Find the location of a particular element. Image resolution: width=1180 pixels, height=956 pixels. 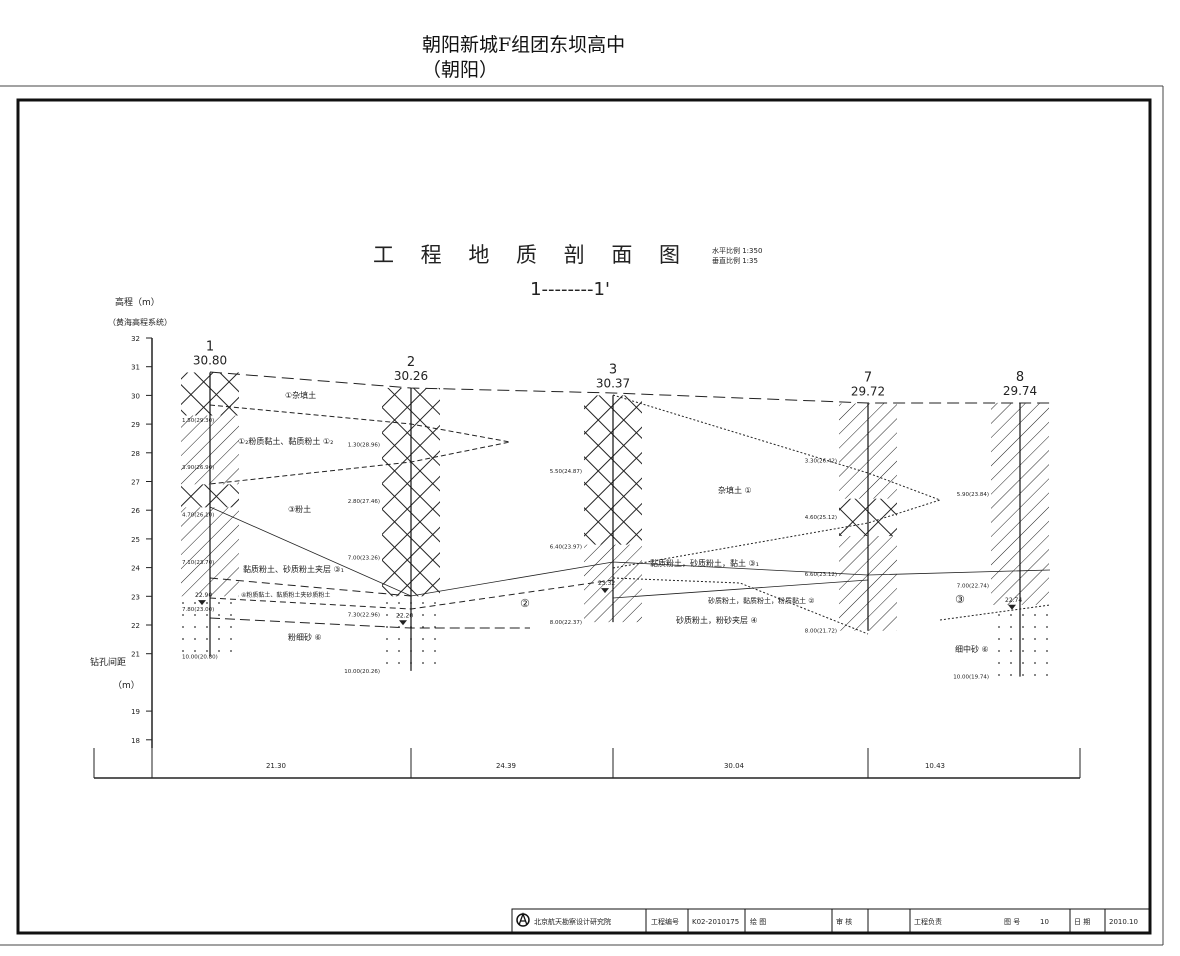

layer-label: ③粉土 is located at coordinates (299, 509).